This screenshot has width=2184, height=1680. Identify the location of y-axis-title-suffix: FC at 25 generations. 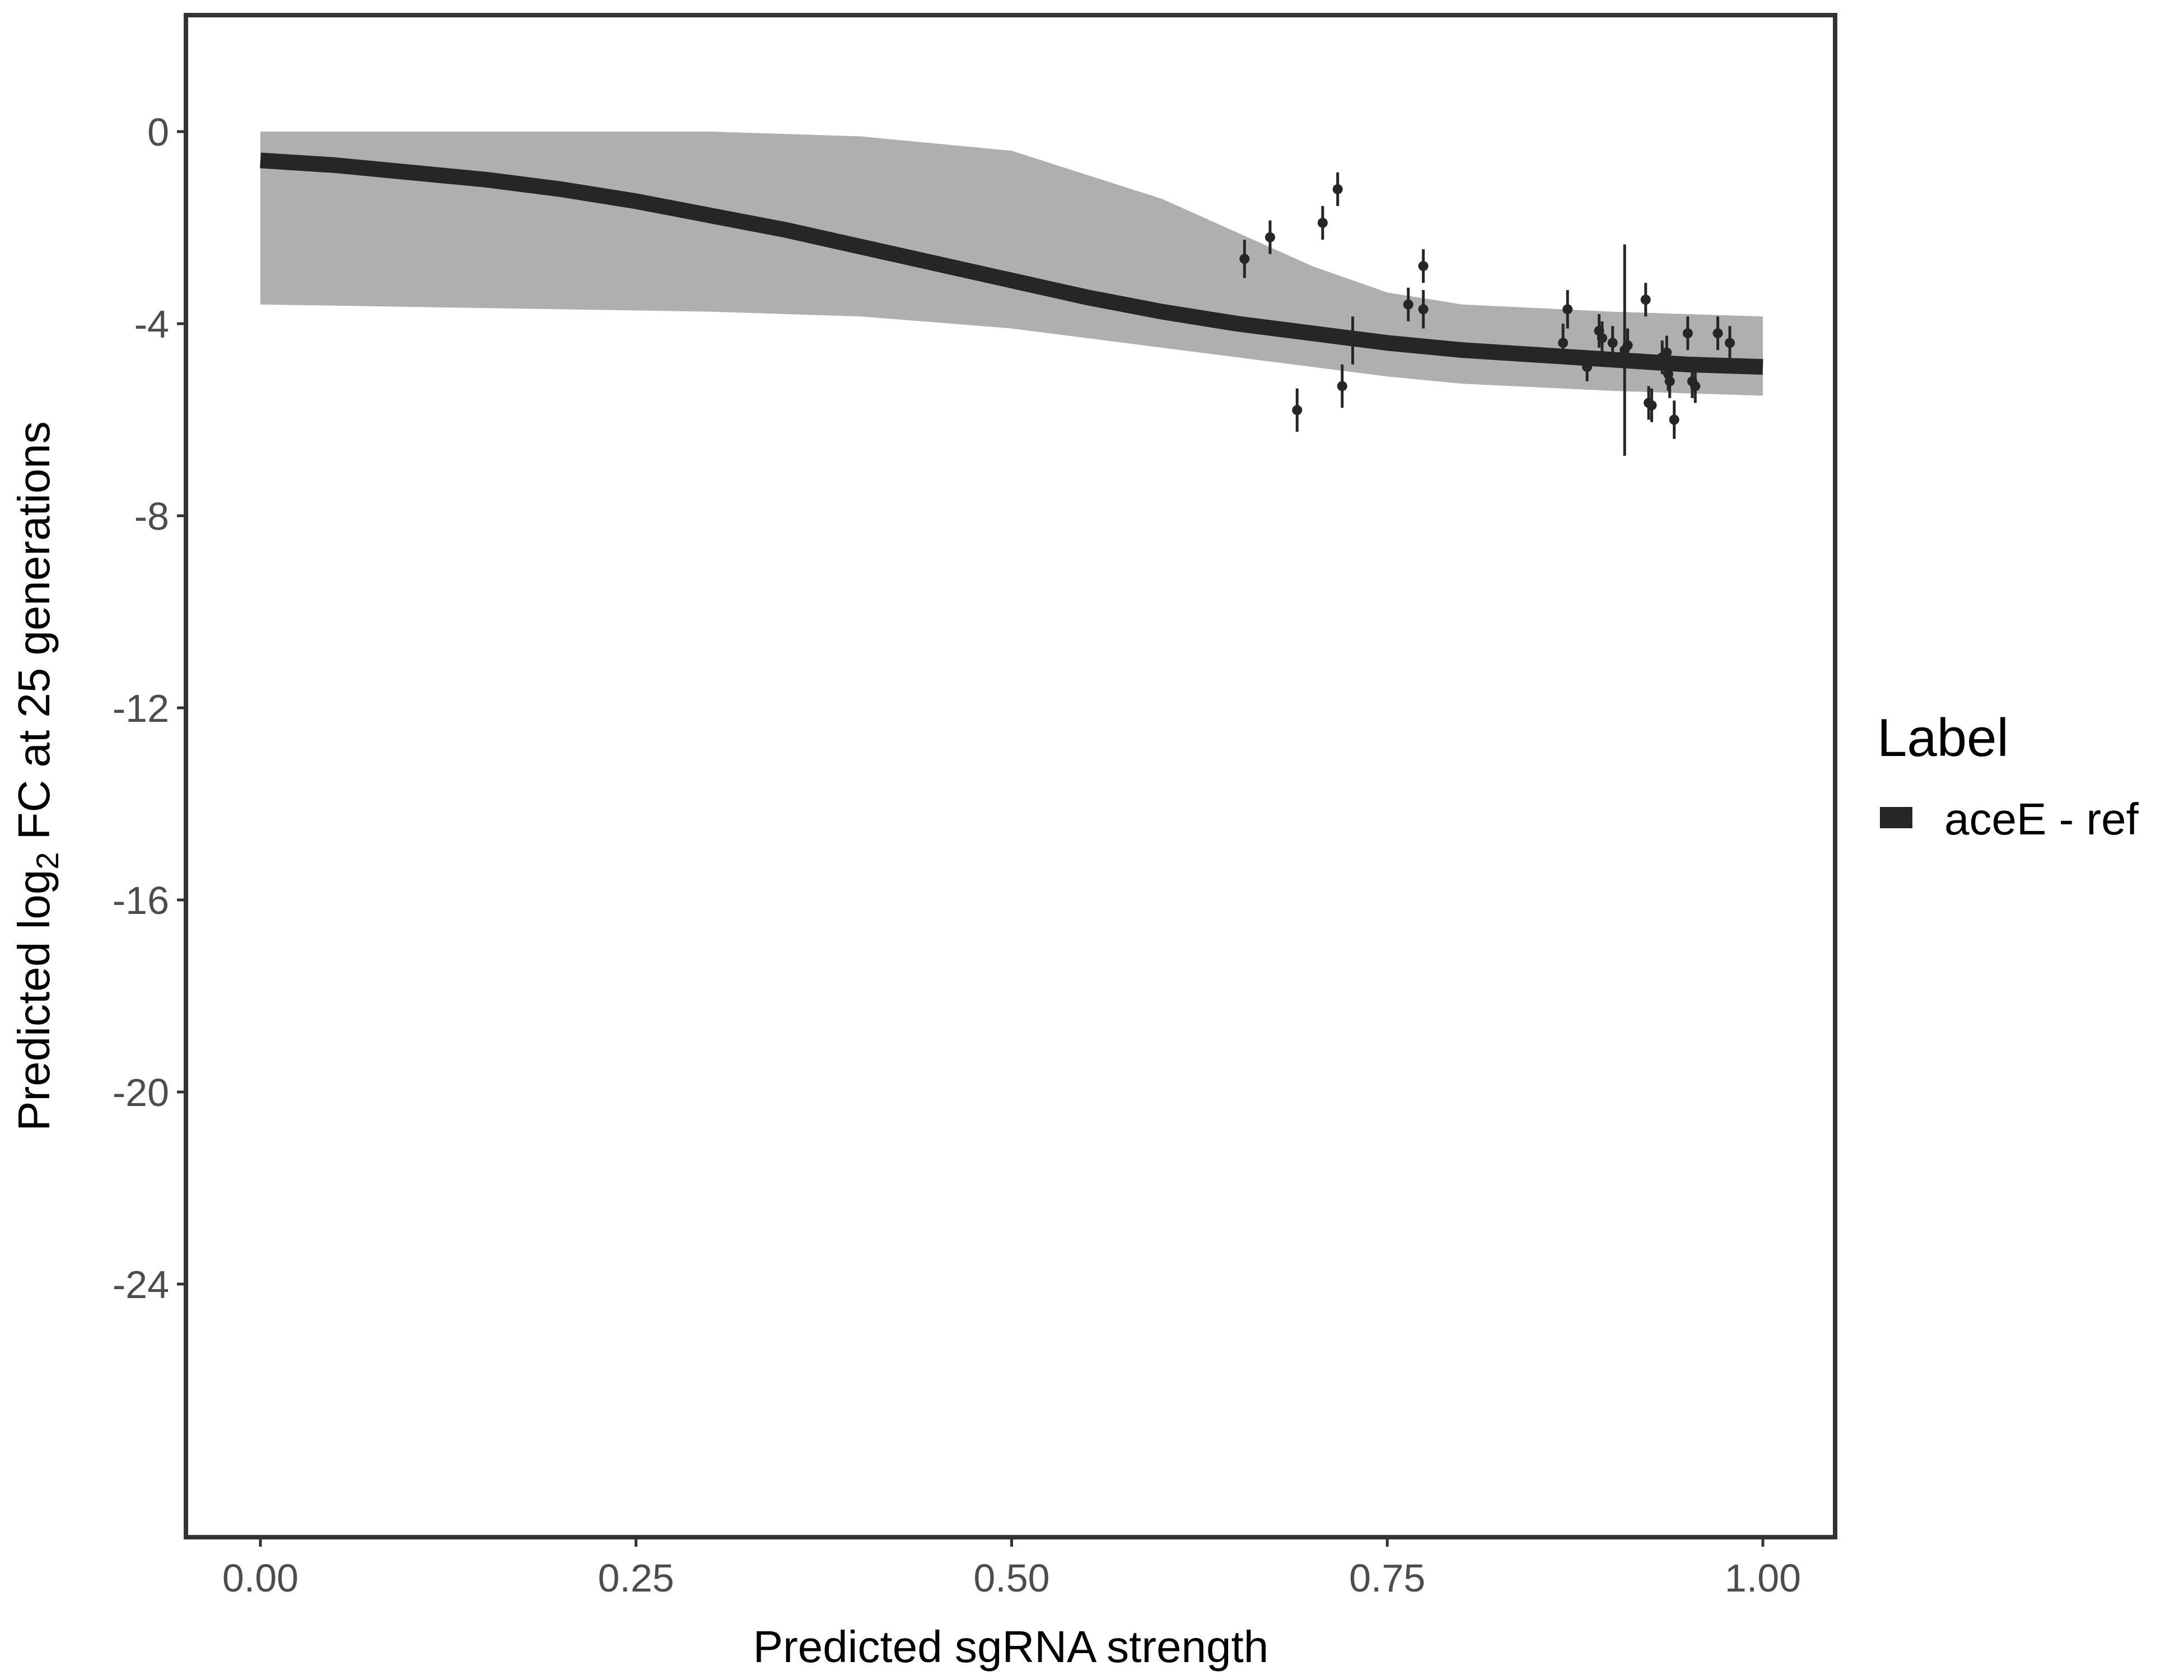
(34, 637).